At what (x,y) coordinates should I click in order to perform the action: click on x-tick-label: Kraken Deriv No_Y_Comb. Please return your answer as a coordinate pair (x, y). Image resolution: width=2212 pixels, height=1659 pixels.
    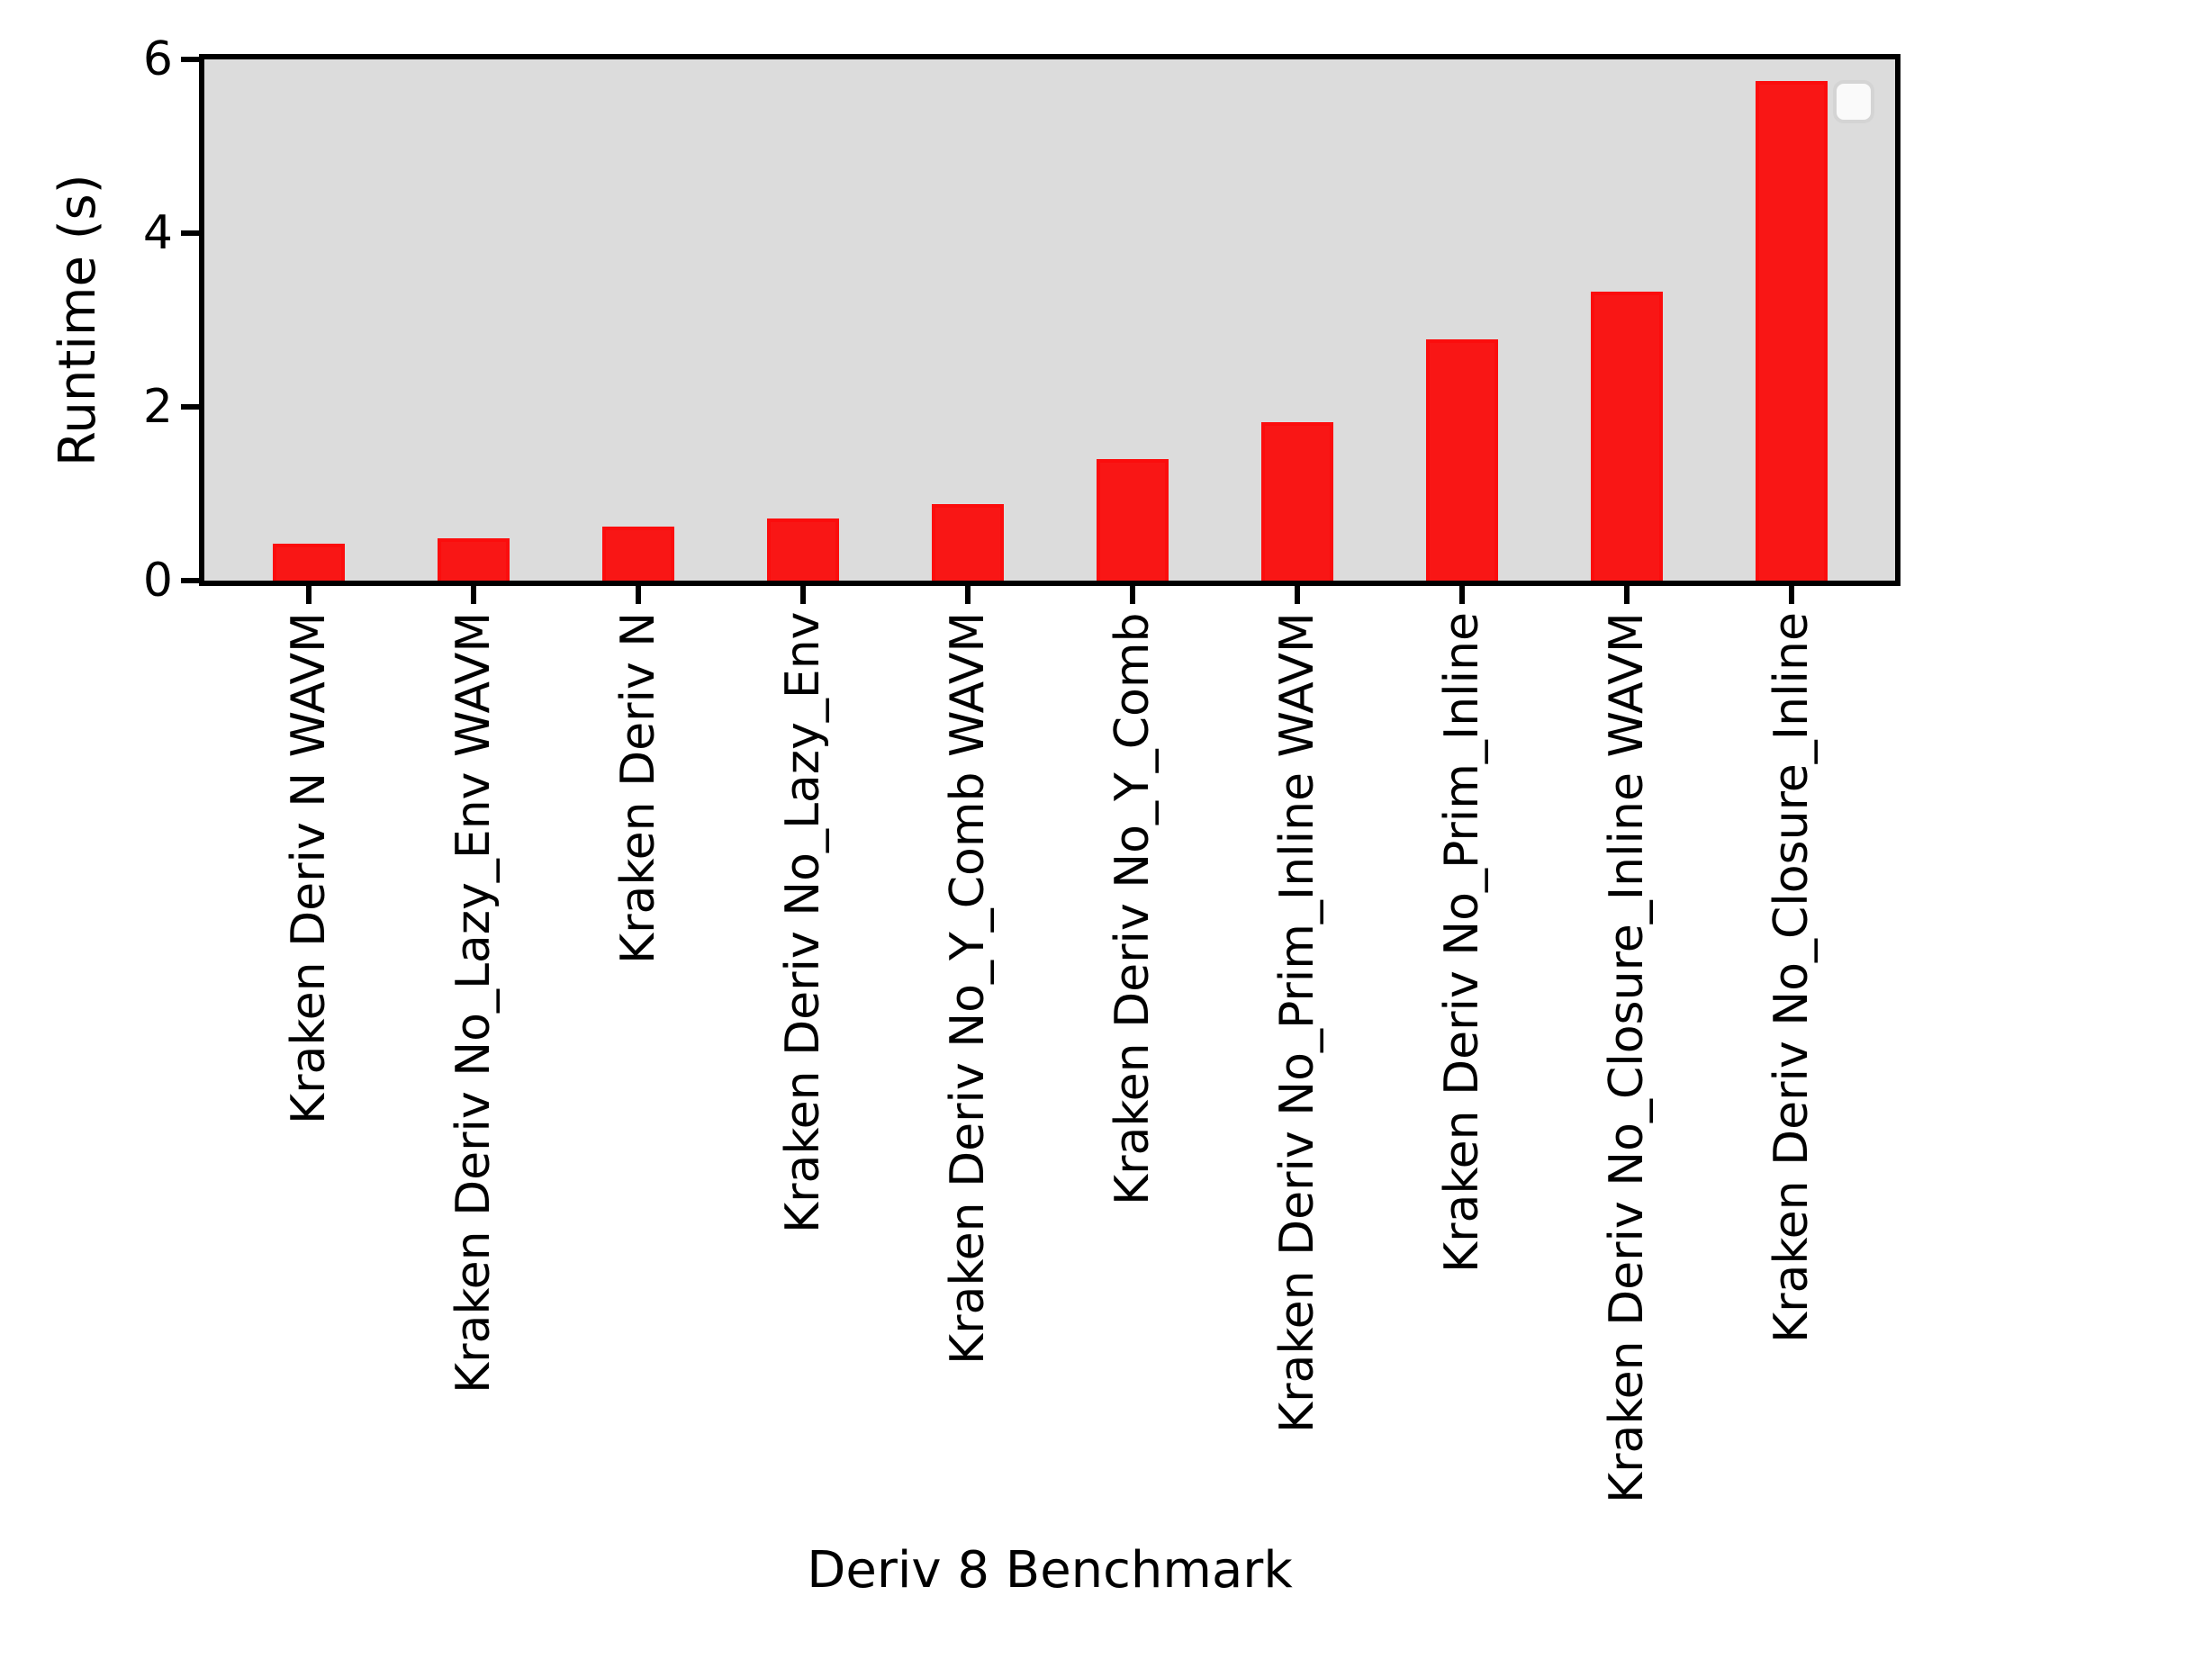
    Looking at the image, I should click on (1133, 908).